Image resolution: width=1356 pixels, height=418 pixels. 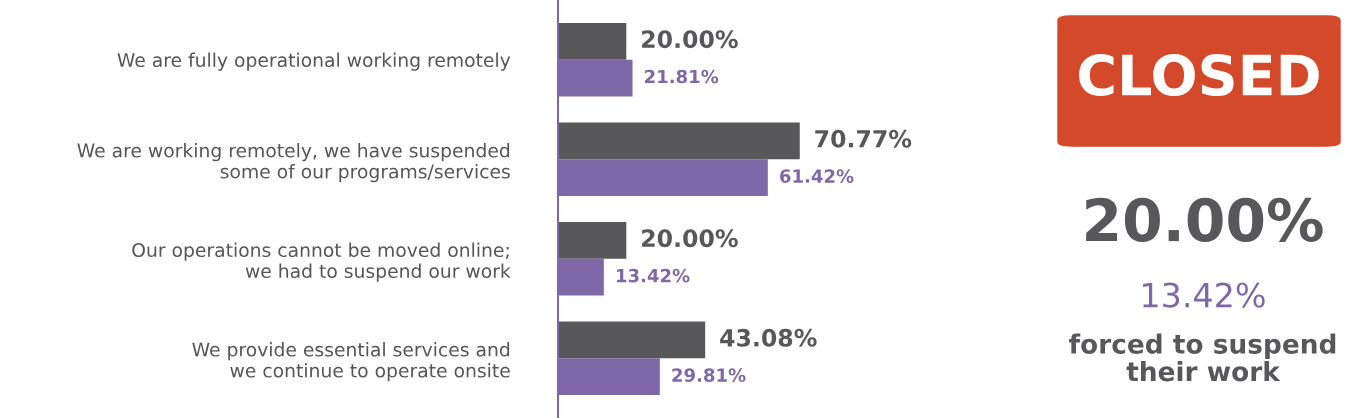 I want to click on data-label: 43.08%, so click(x=768, y=337).